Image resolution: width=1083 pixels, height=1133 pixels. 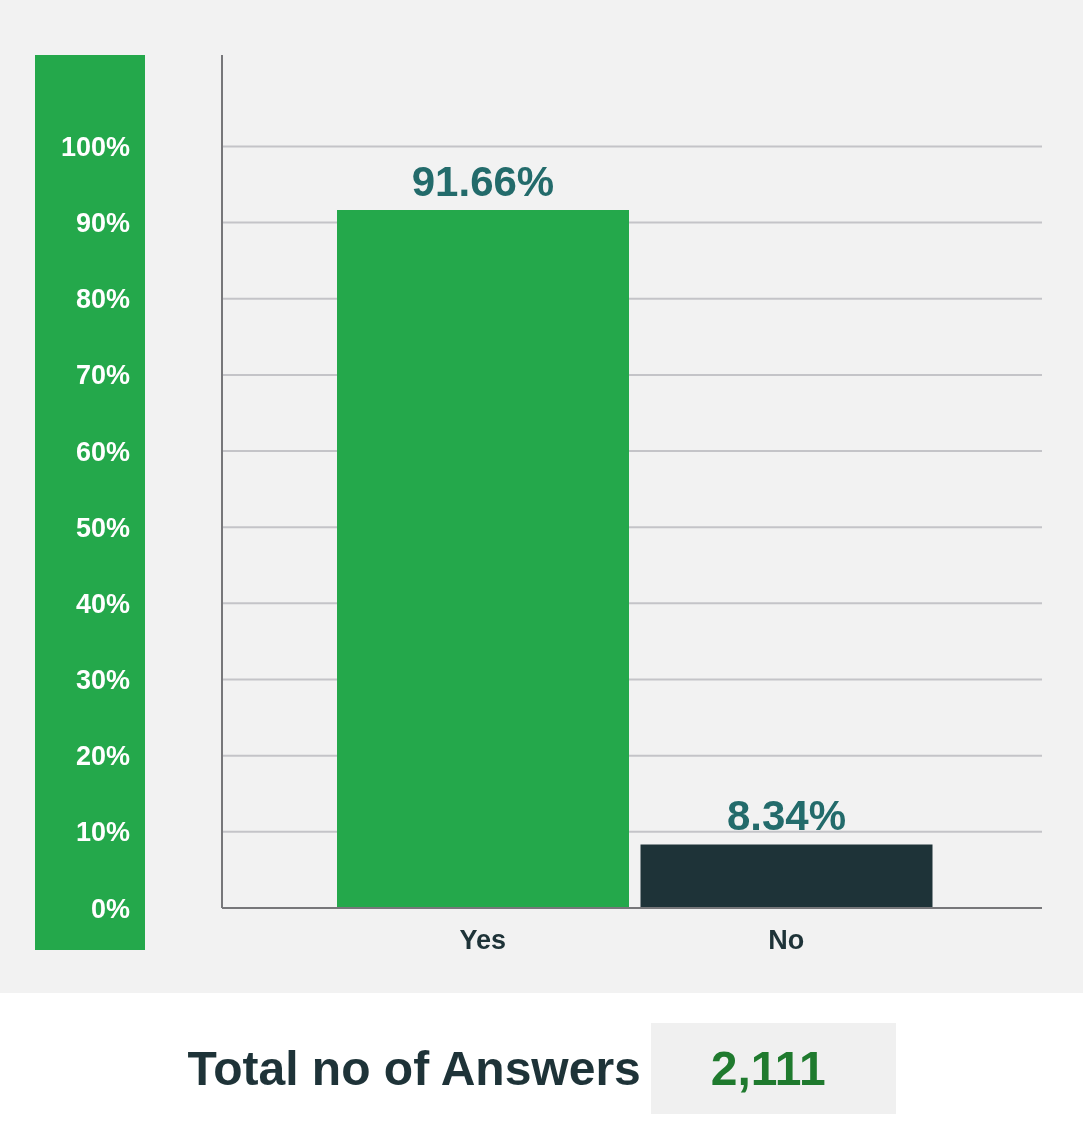 What do you see at coordinates (786, 940) in the screenshot?
I see `x-tick-label: No` at bounding box center [786, 940].